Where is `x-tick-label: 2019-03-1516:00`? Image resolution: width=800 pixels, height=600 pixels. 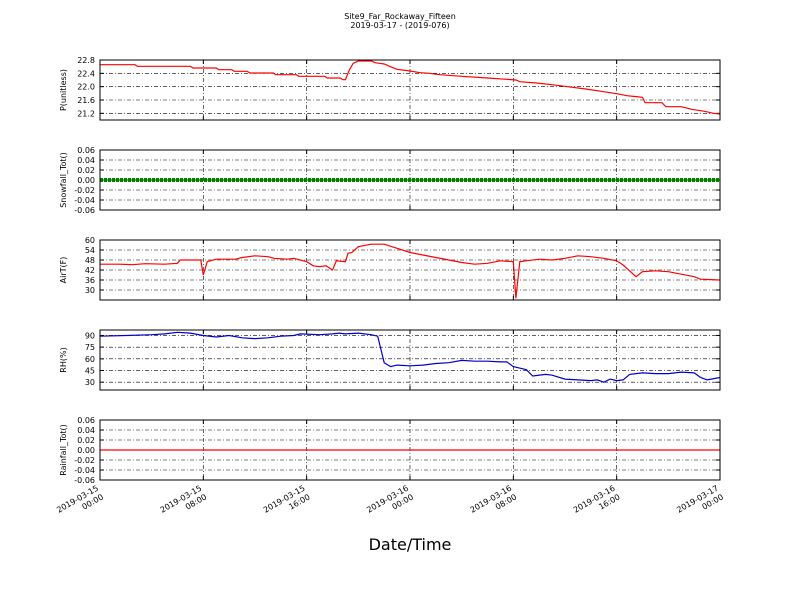
x-tick-label: 2019-03-1516:00 is located at coordinates (287, 504).